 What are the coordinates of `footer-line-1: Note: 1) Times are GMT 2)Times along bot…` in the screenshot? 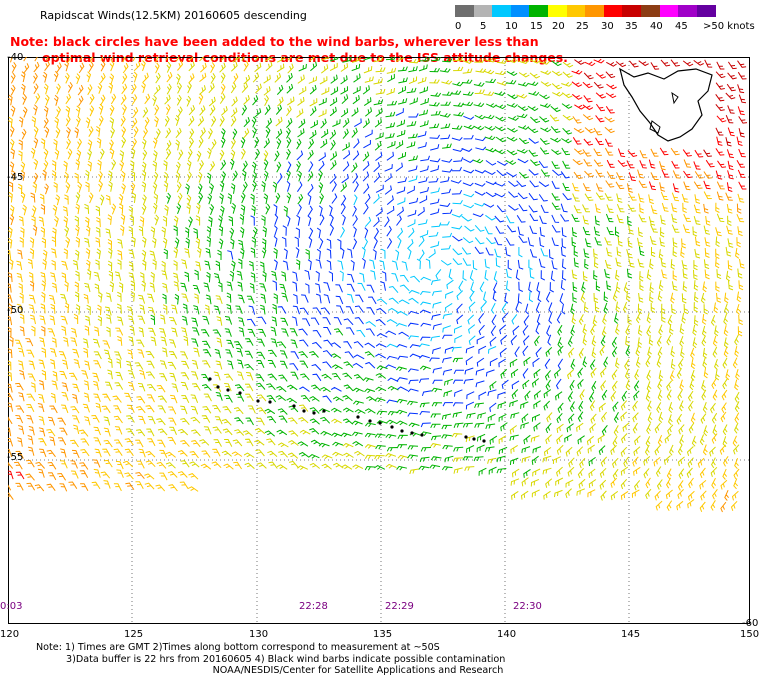 It's located at (238, 647).